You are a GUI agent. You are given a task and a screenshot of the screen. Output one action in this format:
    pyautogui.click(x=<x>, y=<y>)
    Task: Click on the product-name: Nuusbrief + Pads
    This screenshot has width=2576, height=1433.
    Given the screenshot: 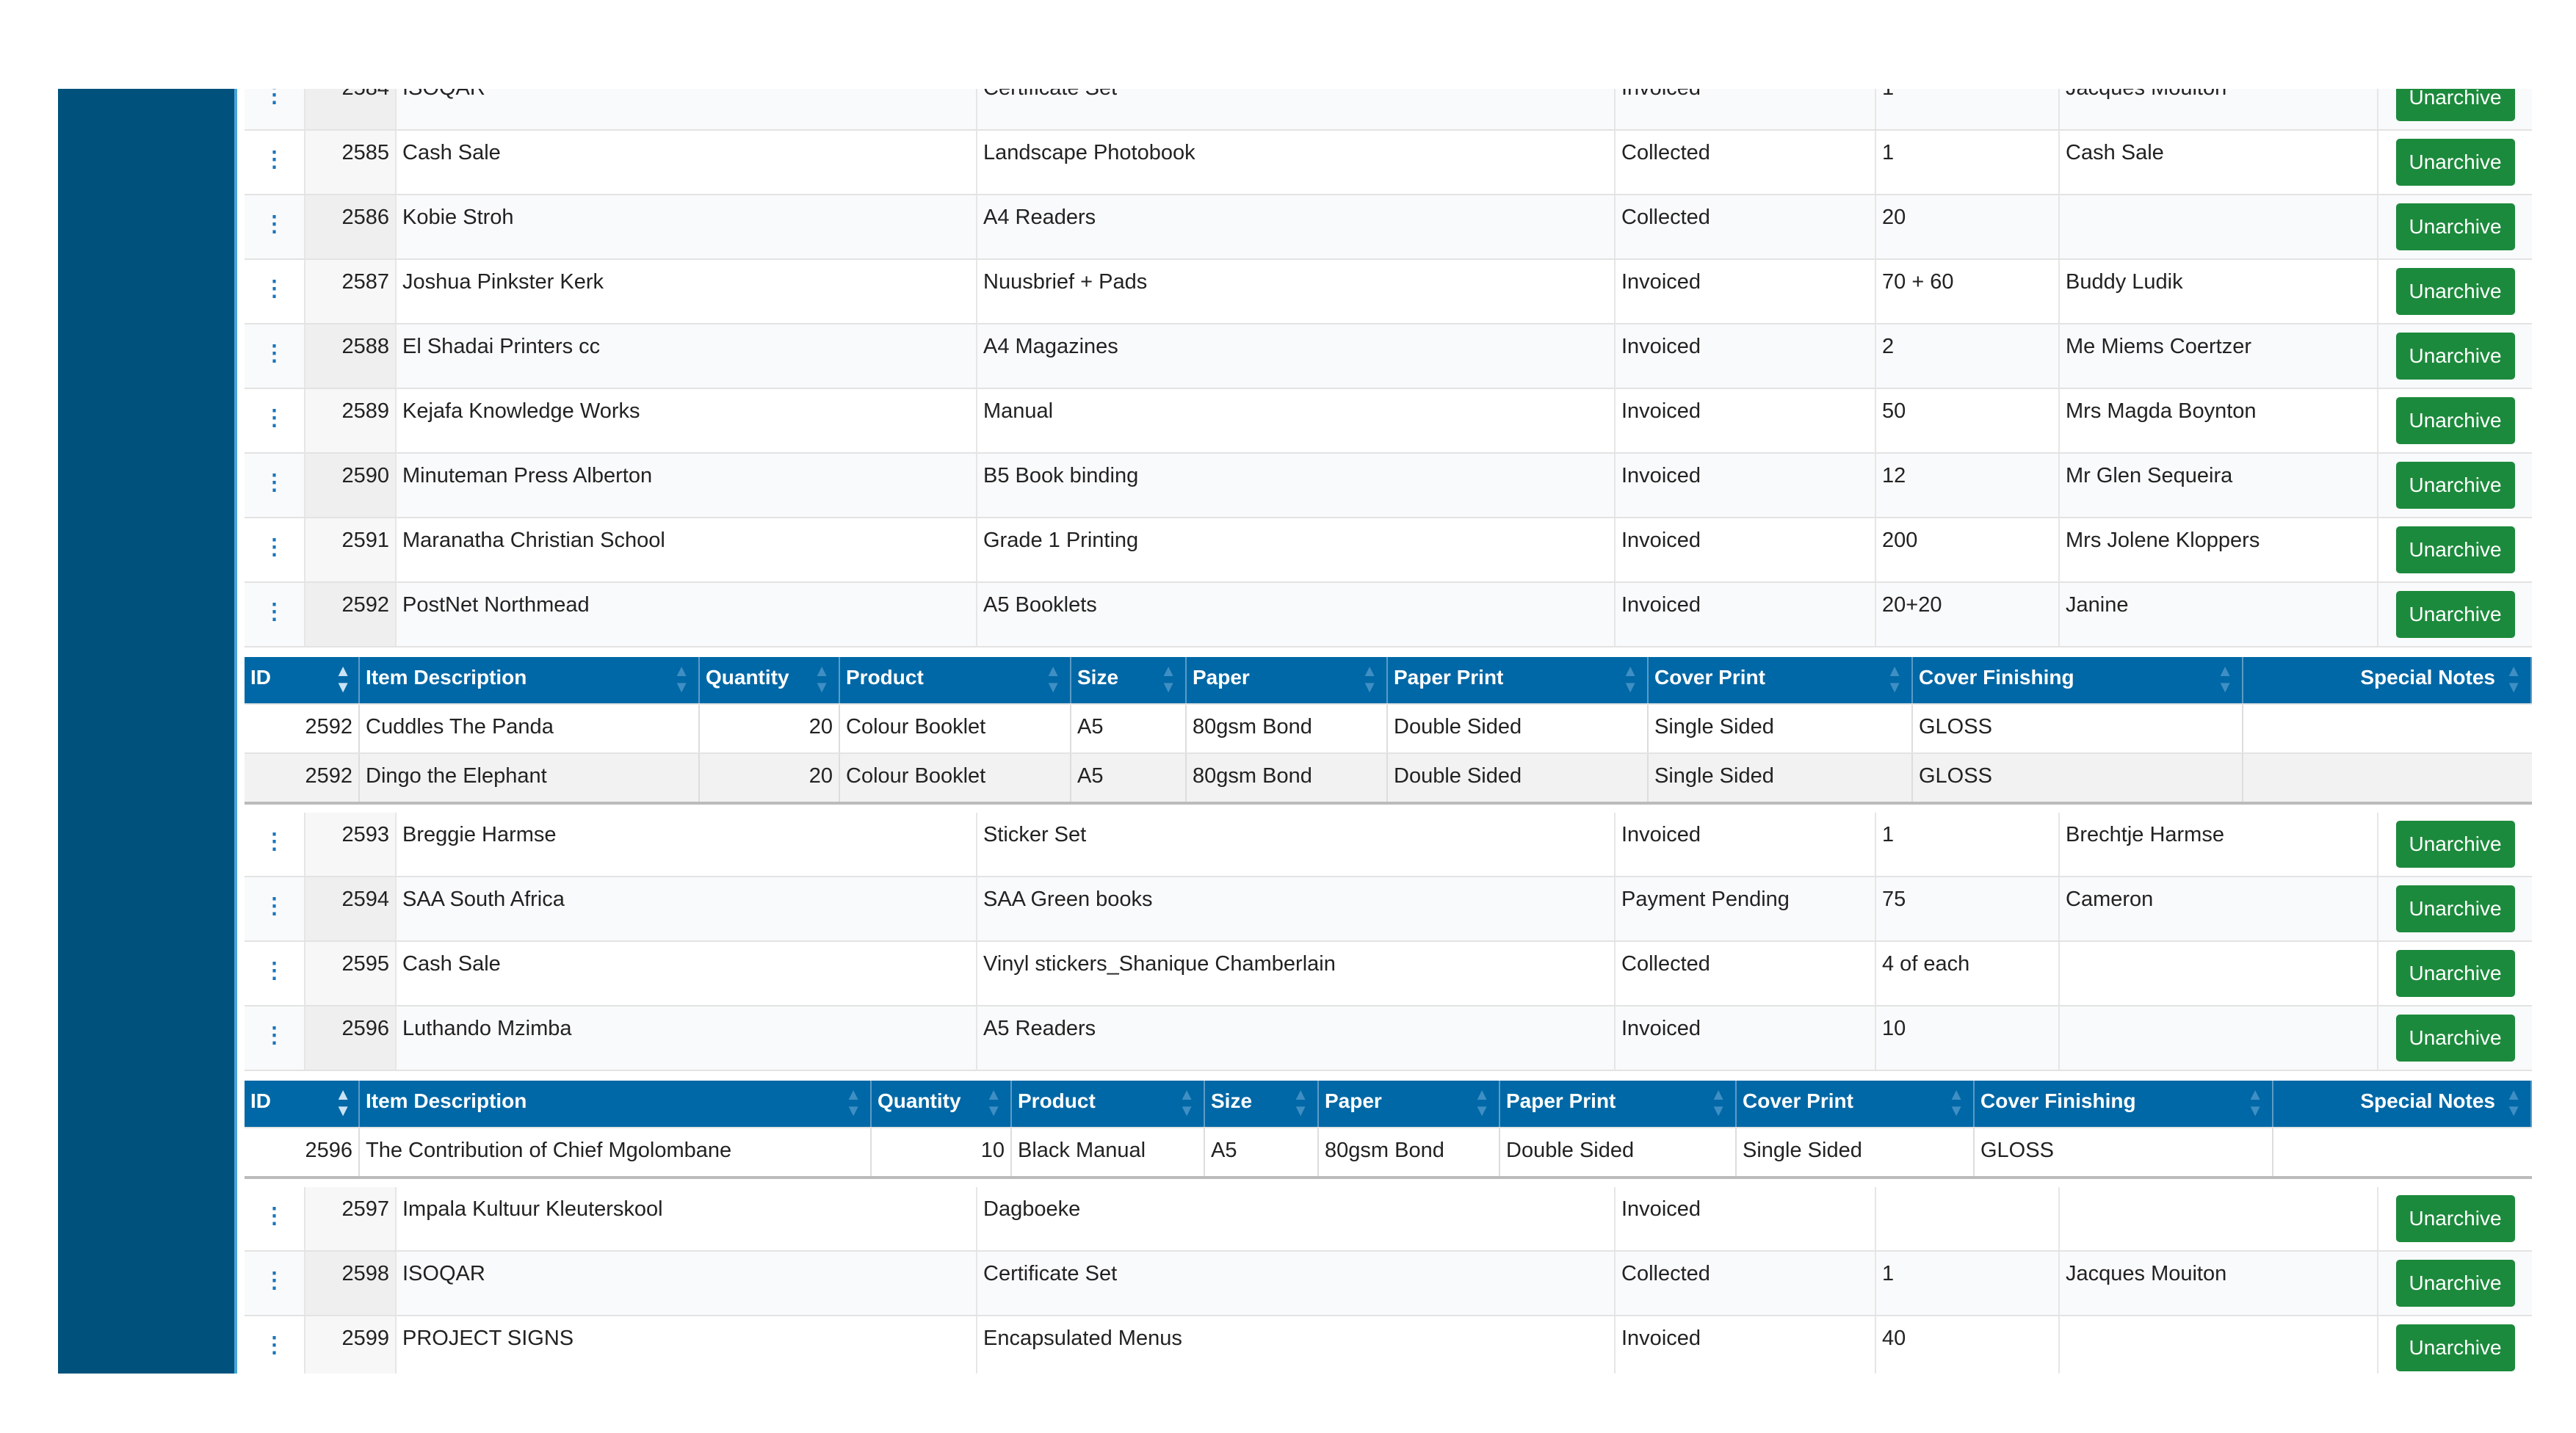 What is the action you would take?
    pyautogui.click(x=1296, y=291)
    